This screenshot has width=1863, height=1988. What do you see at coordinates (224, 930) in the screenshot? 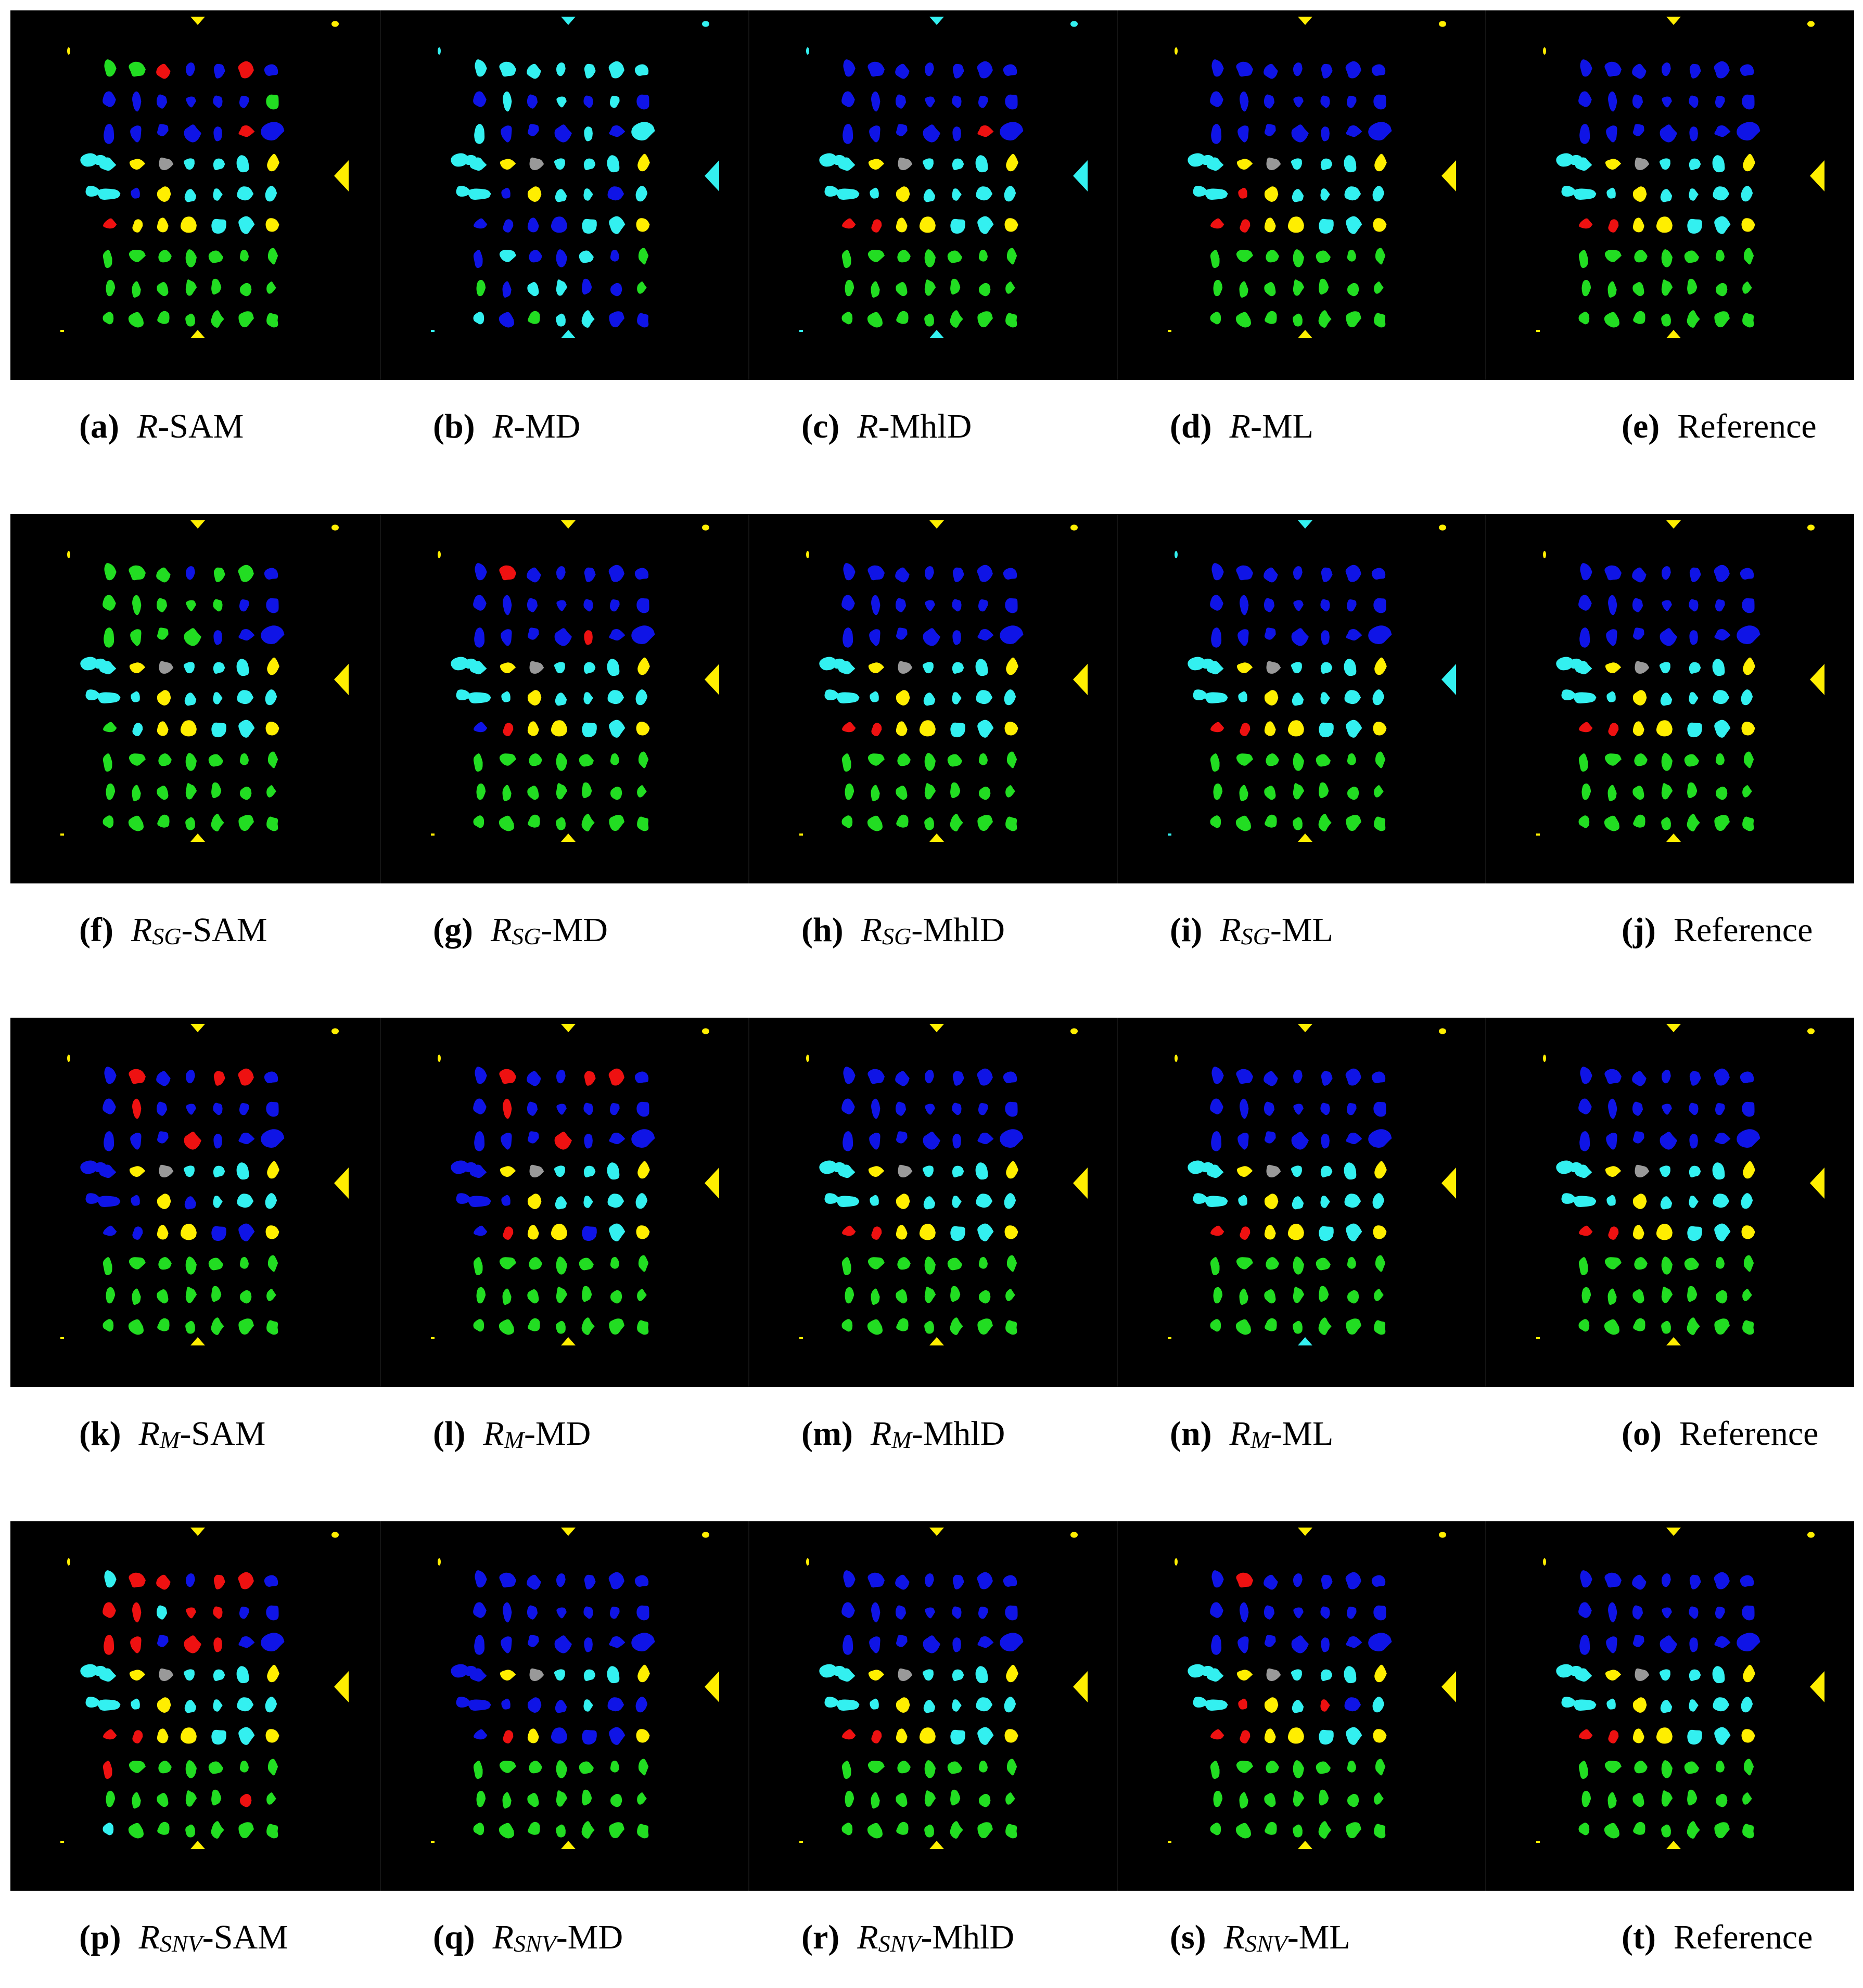
I see `method-label: -SAM` at bounding box center [224, 930].